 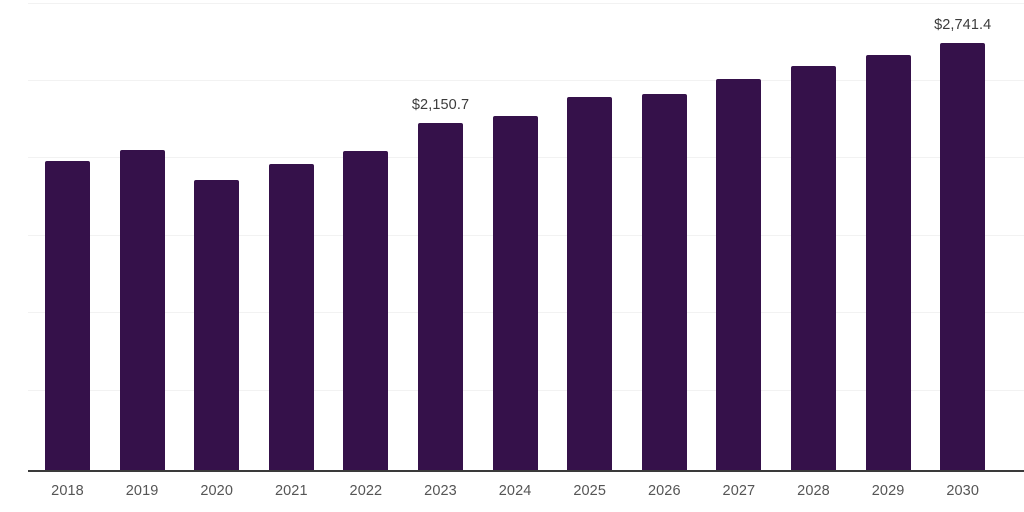 I want to click on x-tick-label-2023: 2023, so click(x=440, y=491).